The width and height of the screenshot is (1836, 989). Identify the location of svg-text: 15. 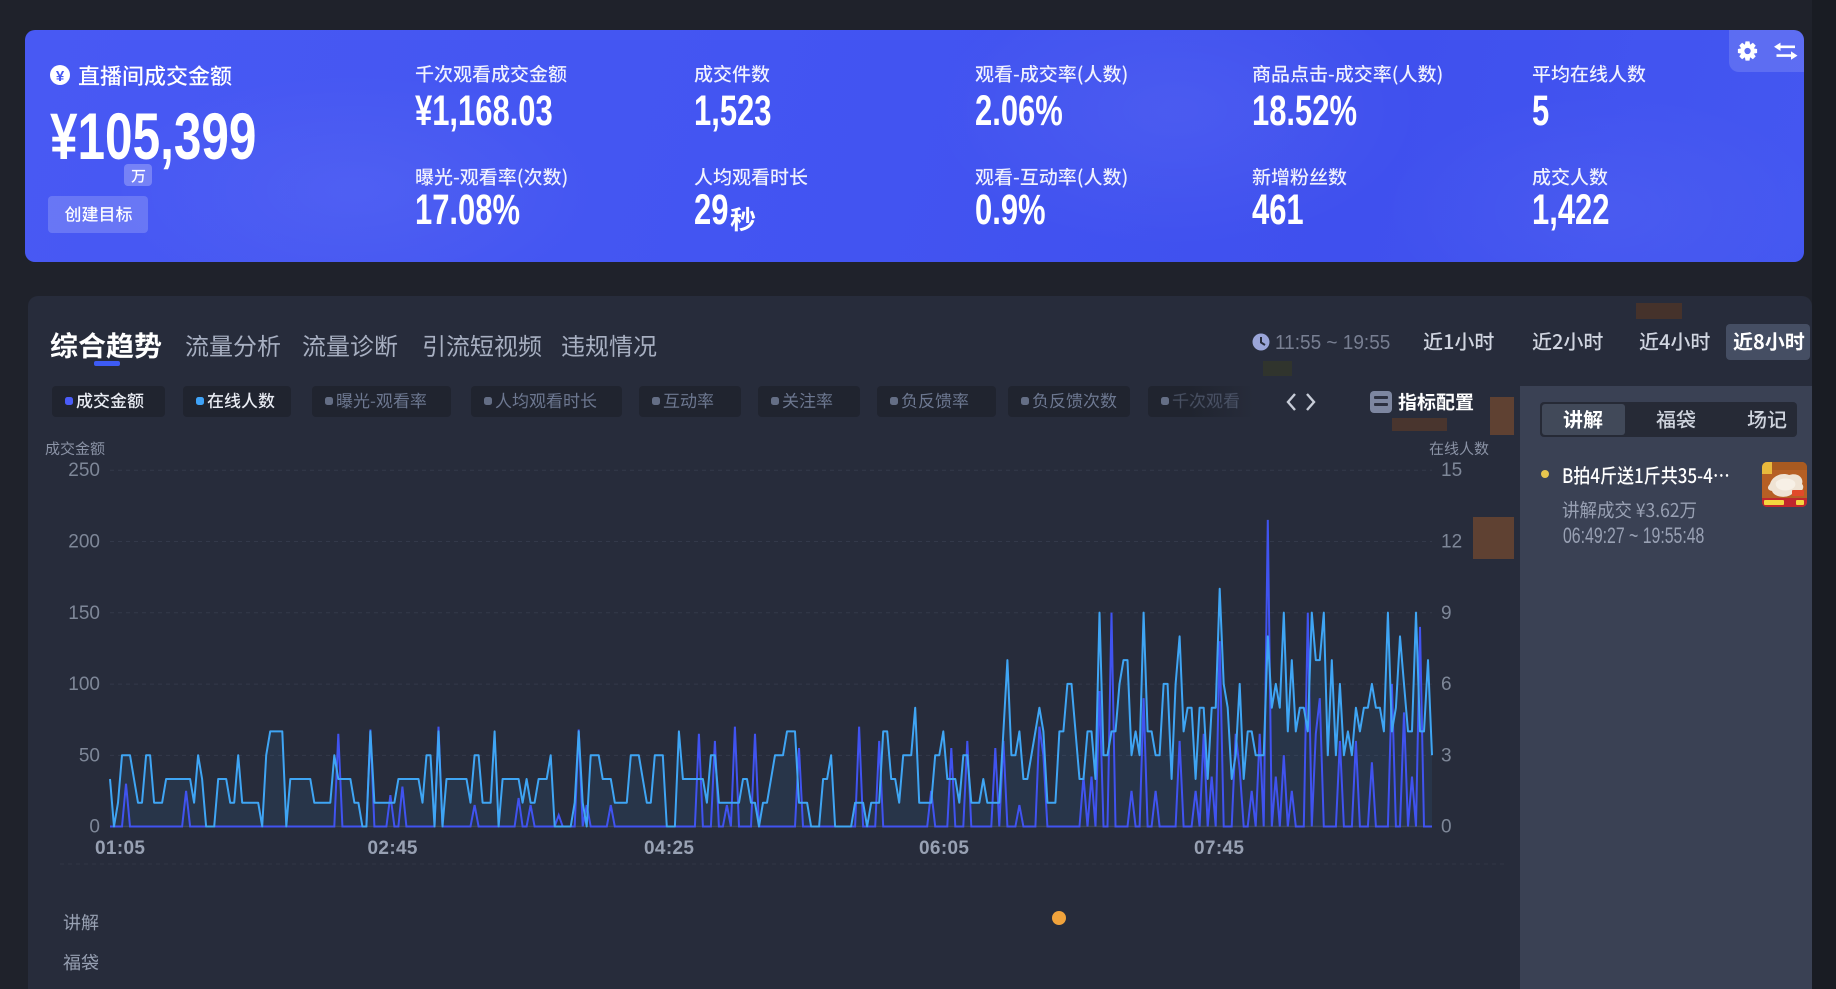
(1451, 470).